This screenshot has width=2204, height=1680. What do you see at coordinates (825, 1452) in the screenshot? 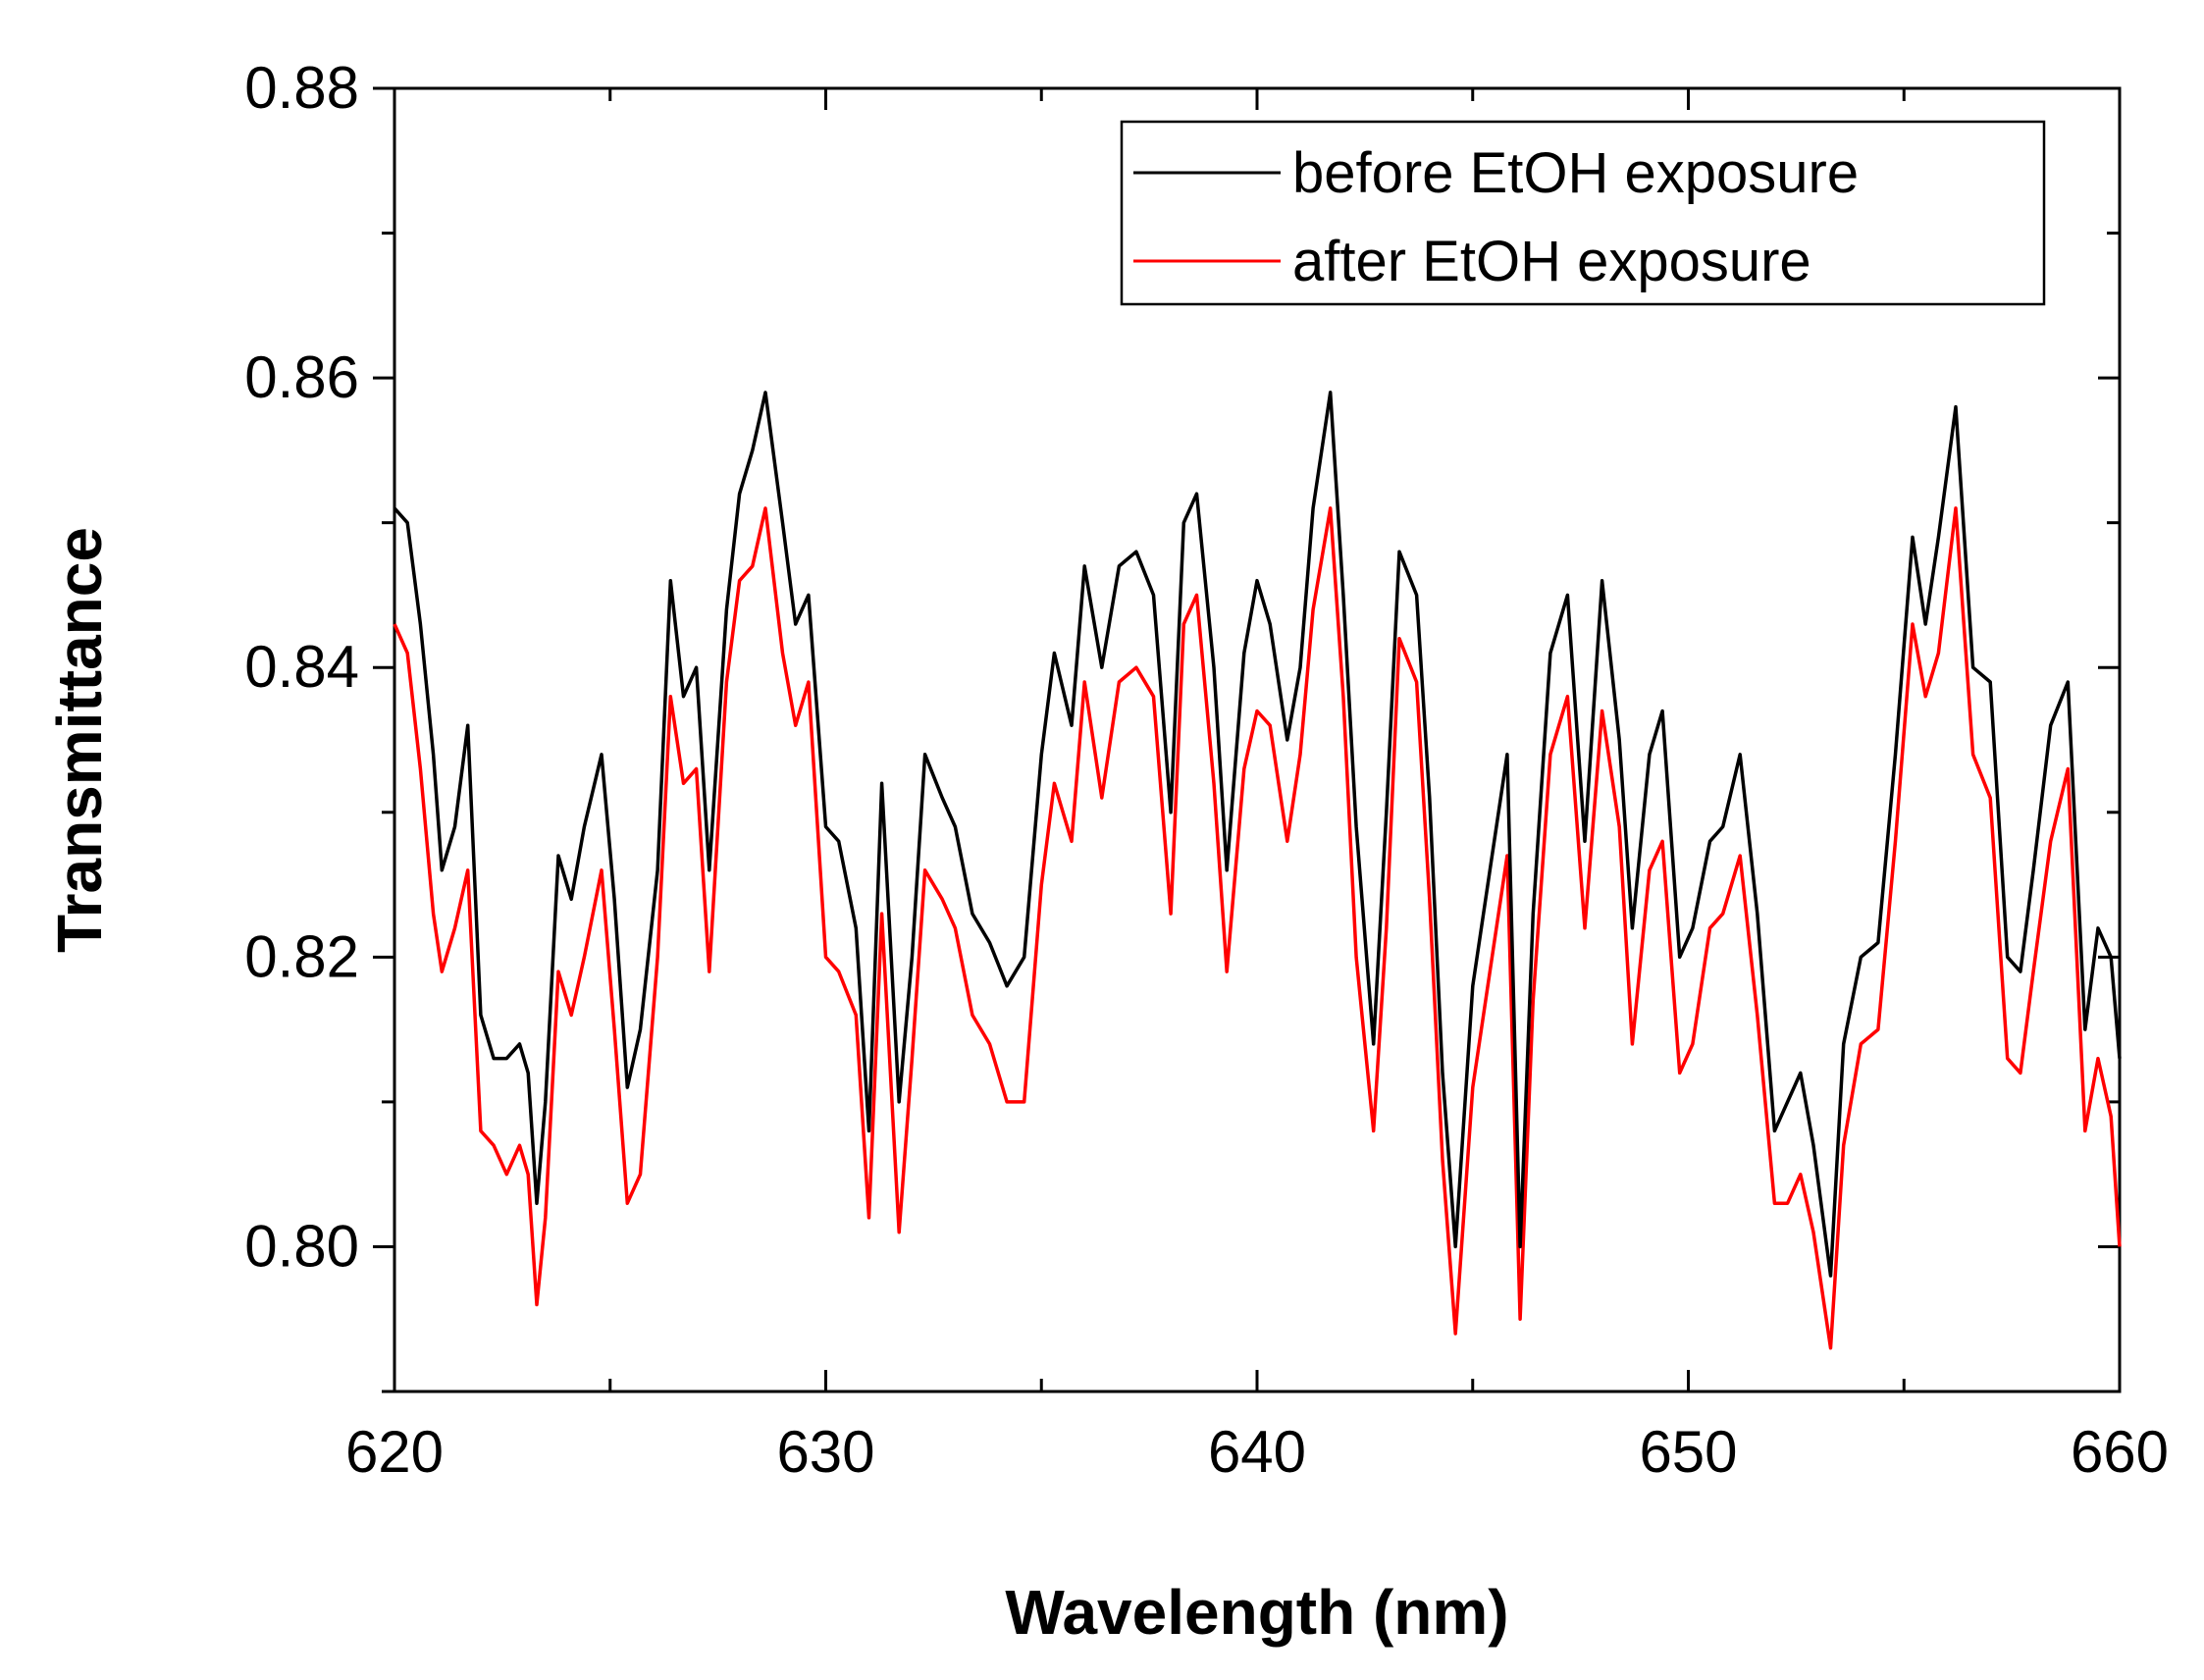
I see `x-tick-label: 630` at bounding box center [825, 1452].